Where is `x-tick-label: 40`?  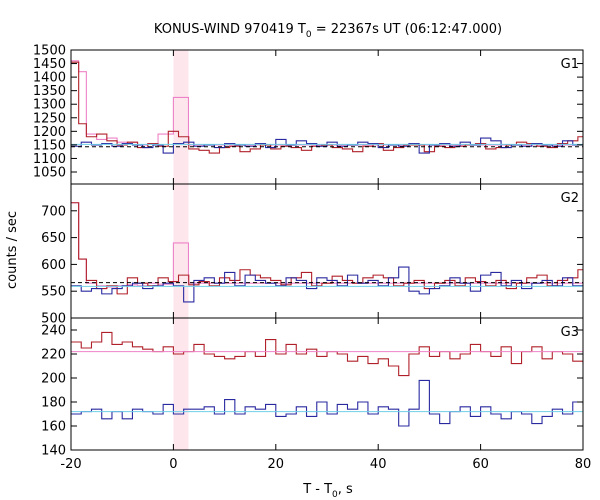 x-tick-label: 40 is located at coordinates (378, 464).